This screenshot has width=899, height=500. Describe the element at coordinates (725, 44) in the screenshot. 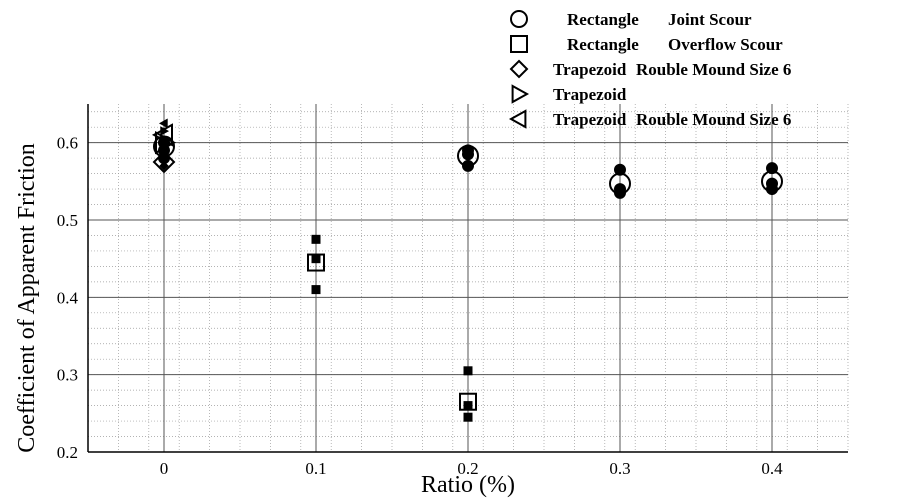

I see `legend-label-desc: Overflow Scour` at that location.